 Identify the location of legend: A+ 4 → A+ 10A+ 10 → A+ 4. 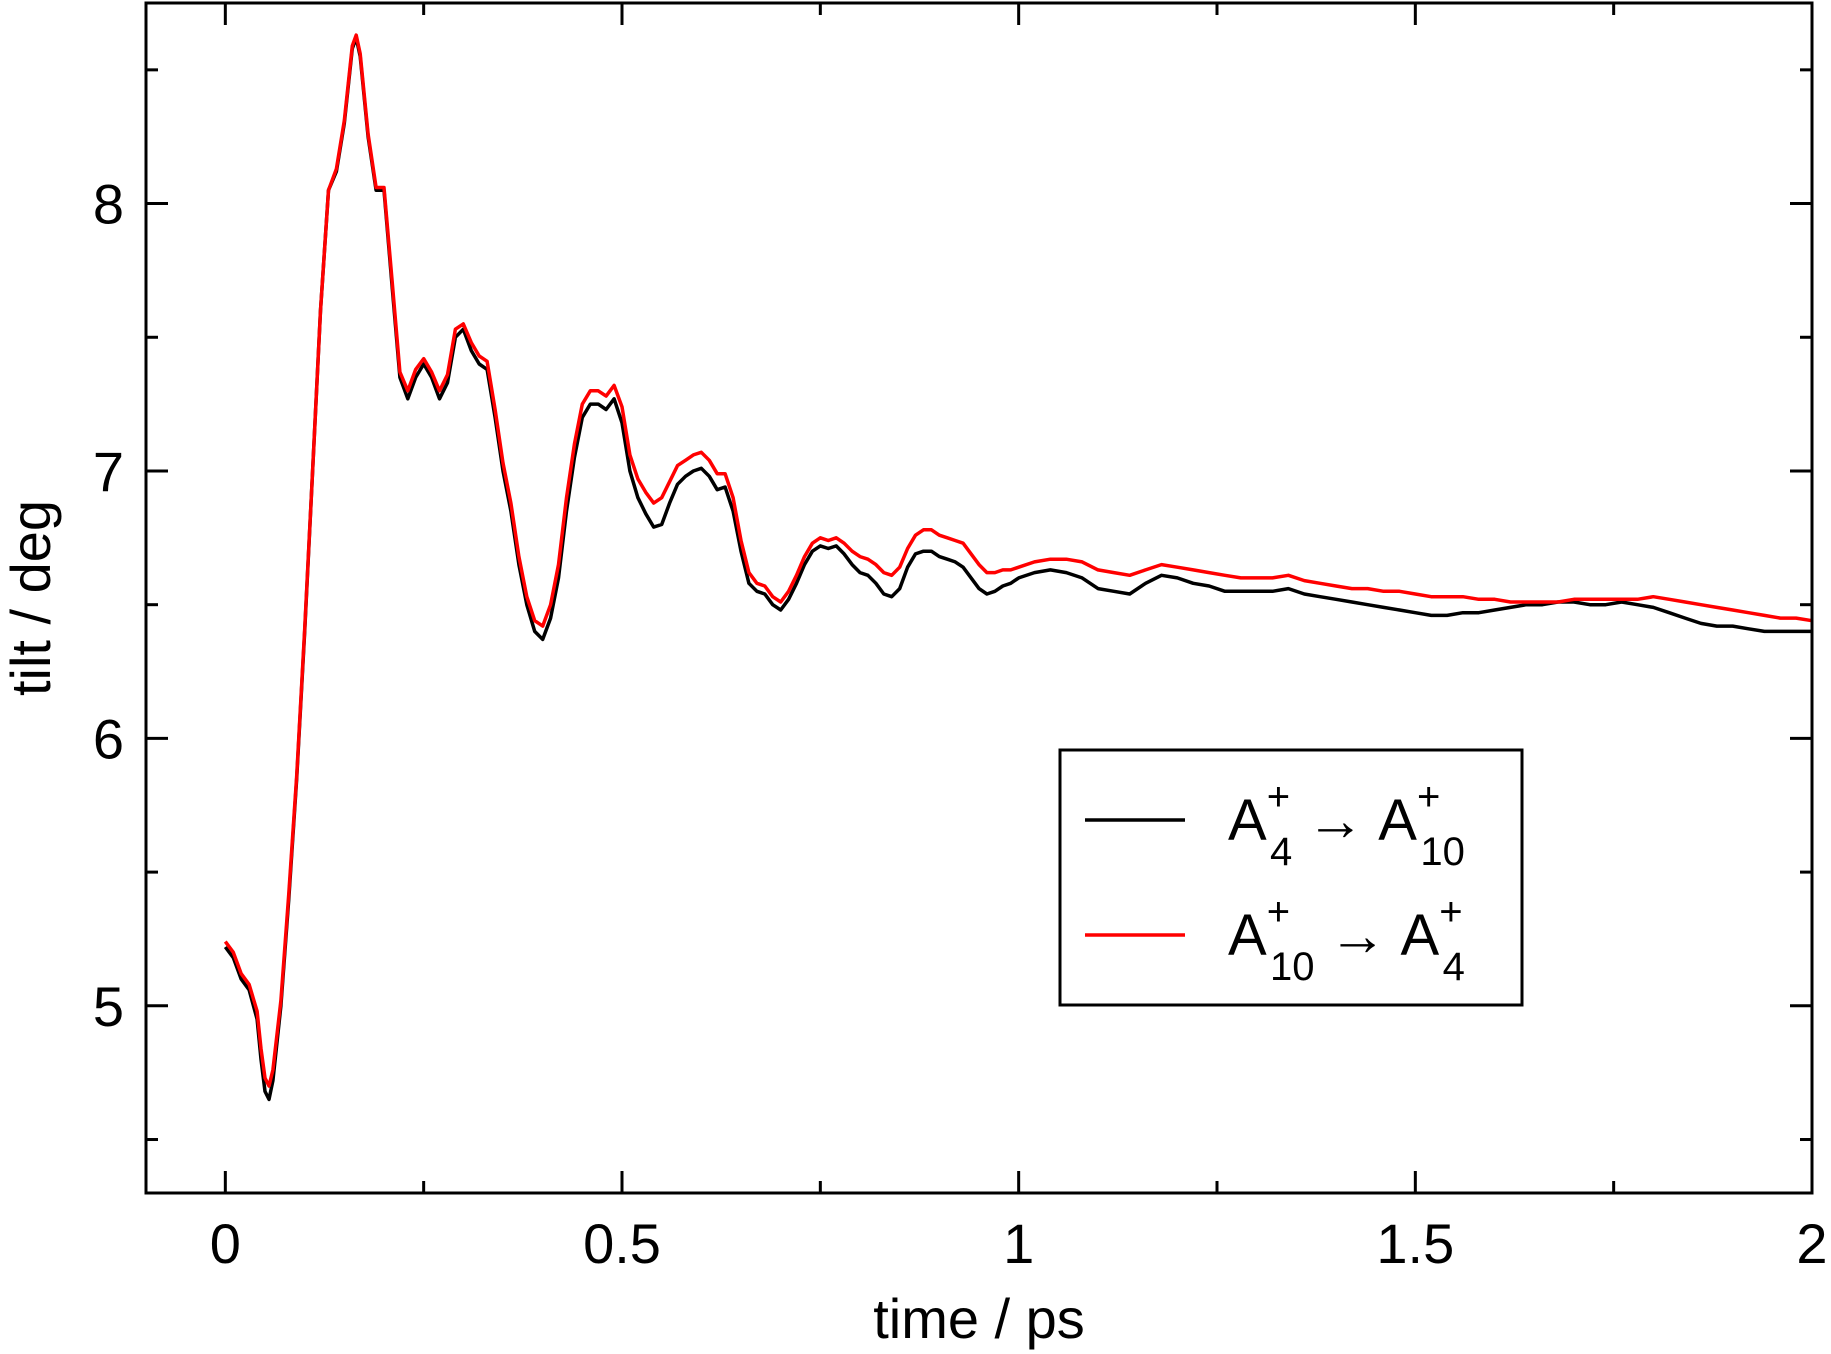
(1291, 877).